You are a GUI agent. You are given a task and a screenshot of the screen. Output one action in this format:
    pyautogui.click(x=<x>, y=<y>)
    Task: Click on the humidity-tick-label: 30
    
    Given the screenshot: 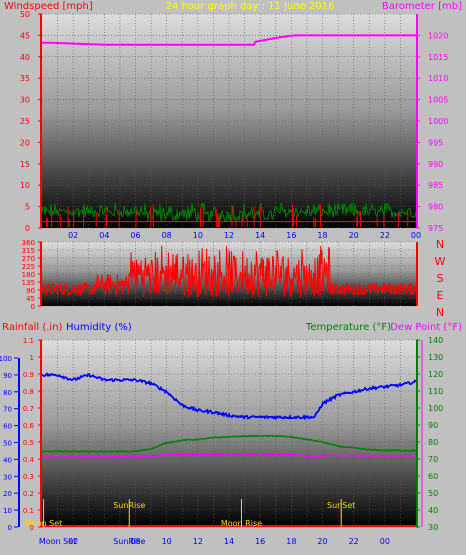 What is the action you would take?
    pyautogui.click(x=7, y=477)
    